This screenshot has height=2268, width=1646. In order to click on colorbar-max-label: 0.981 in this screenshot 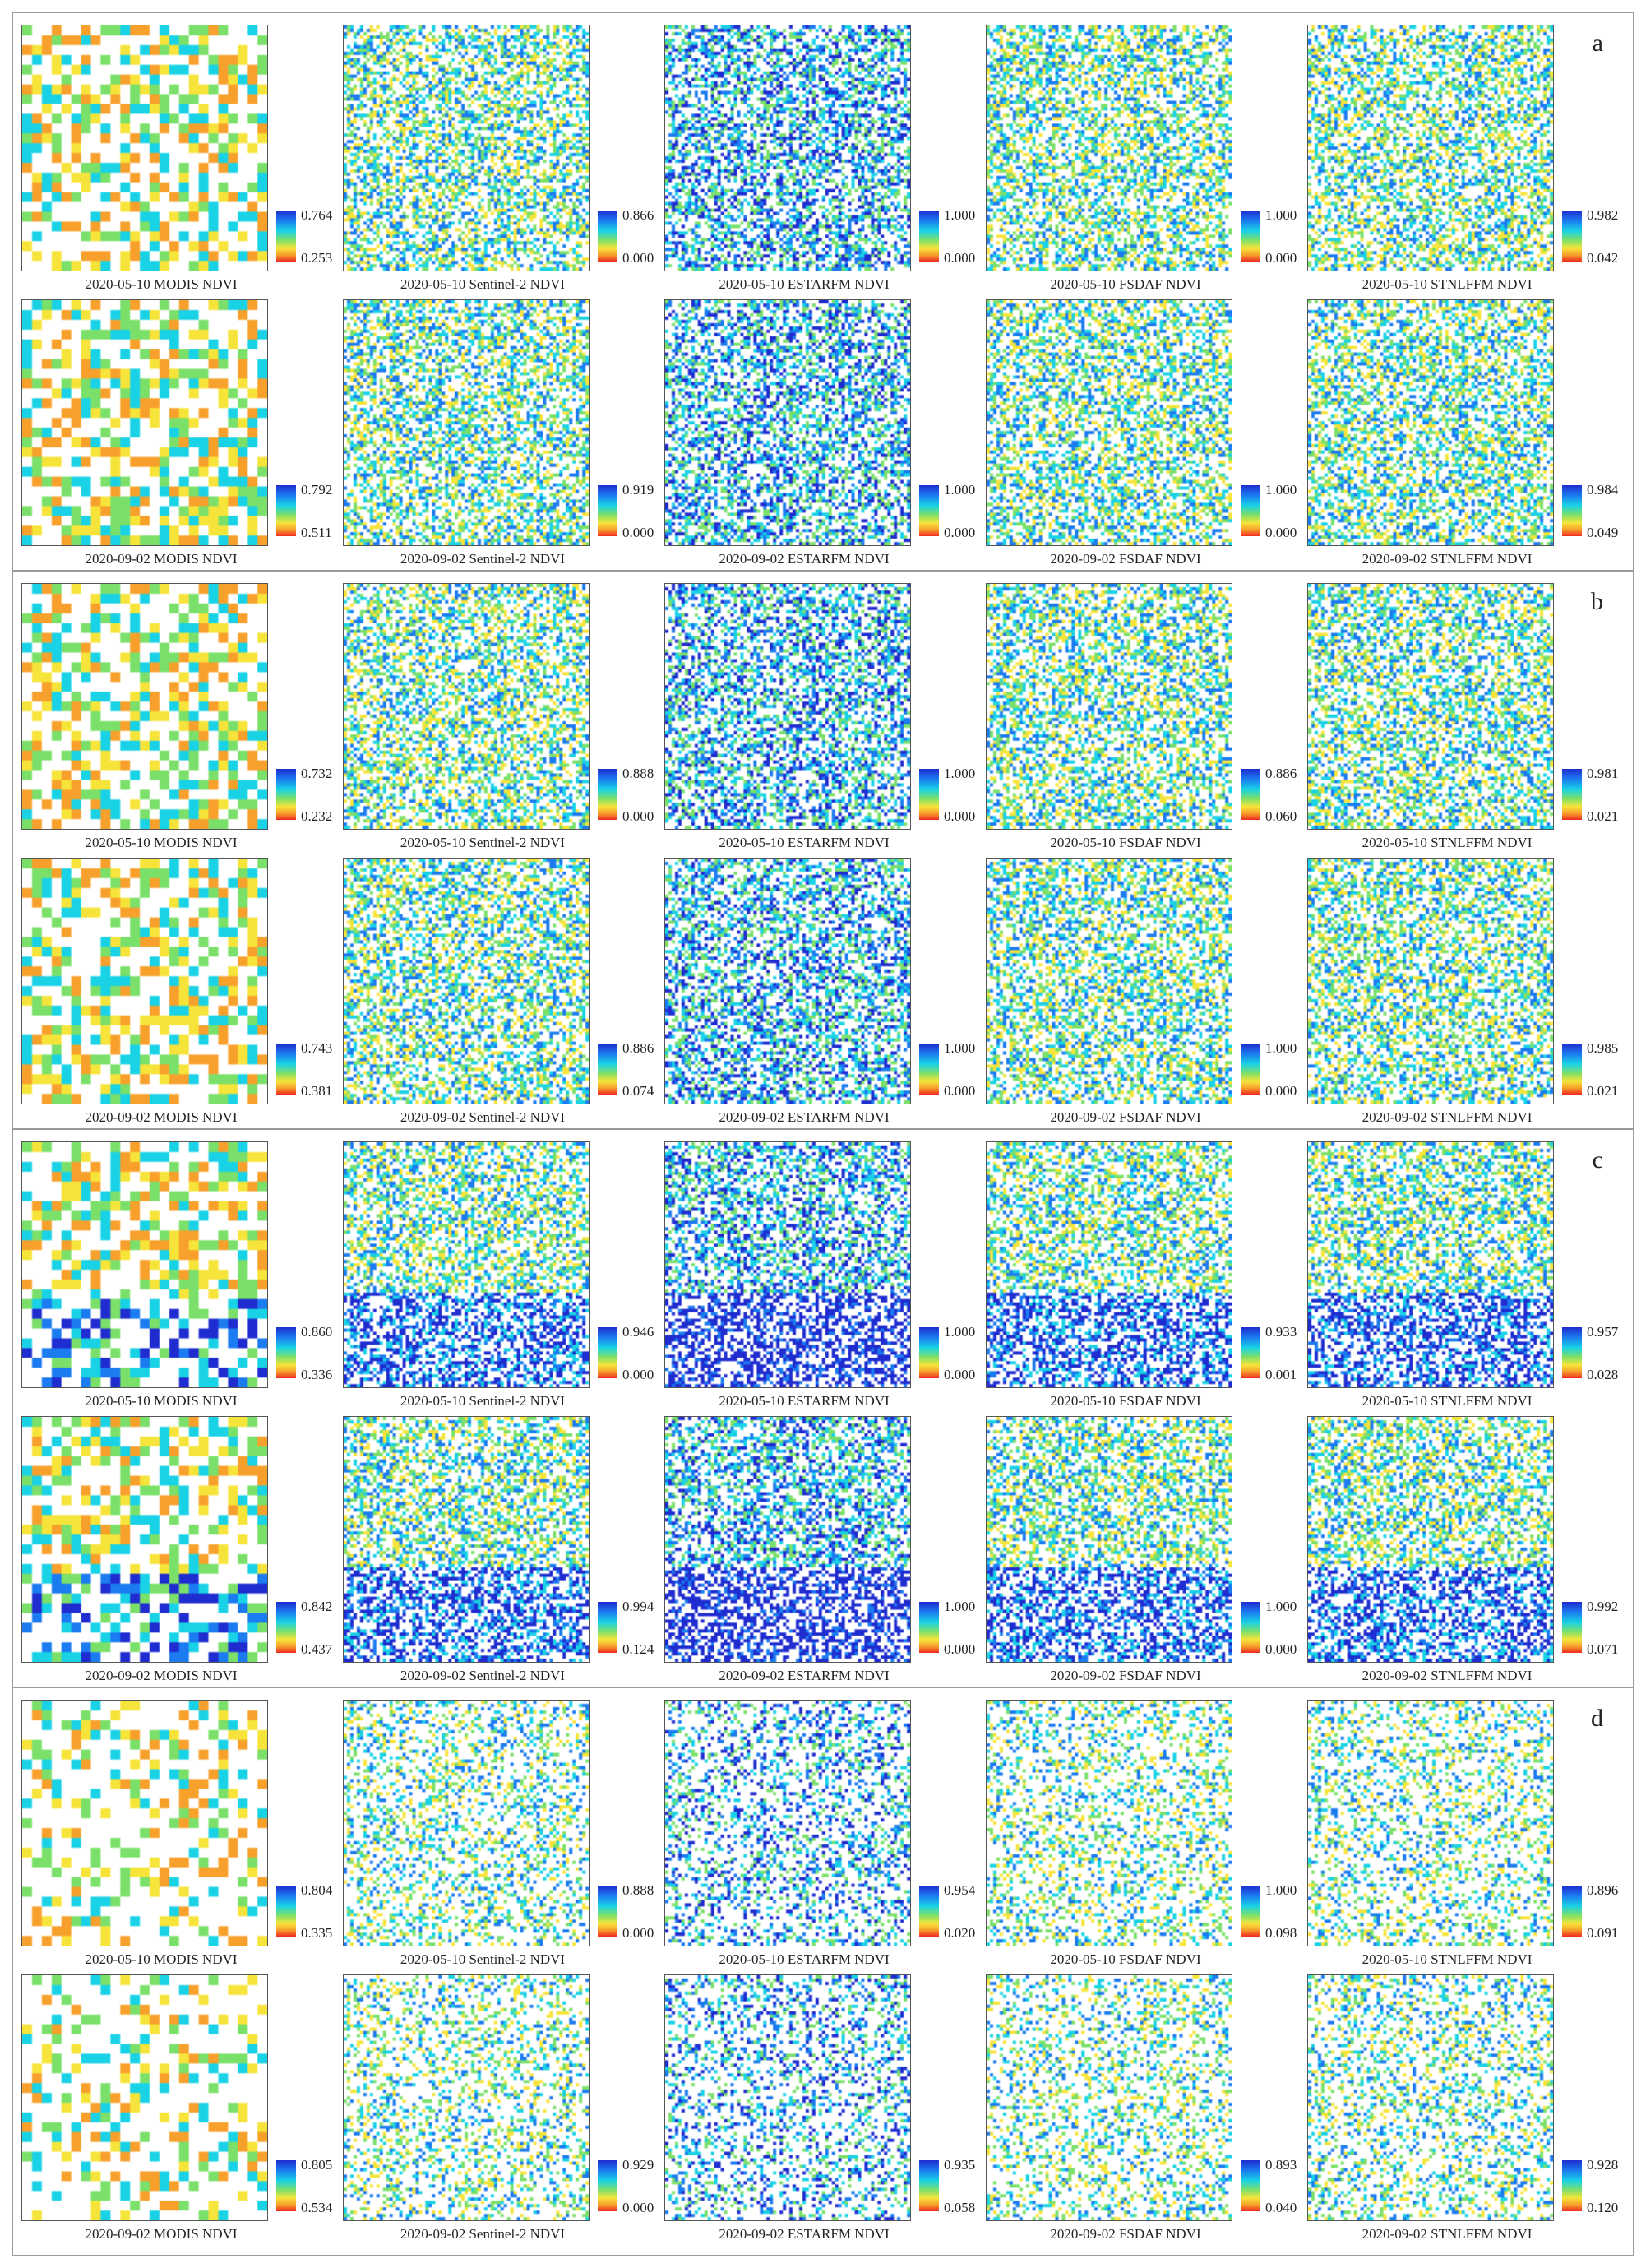, I will do `click(1603, 773)`.